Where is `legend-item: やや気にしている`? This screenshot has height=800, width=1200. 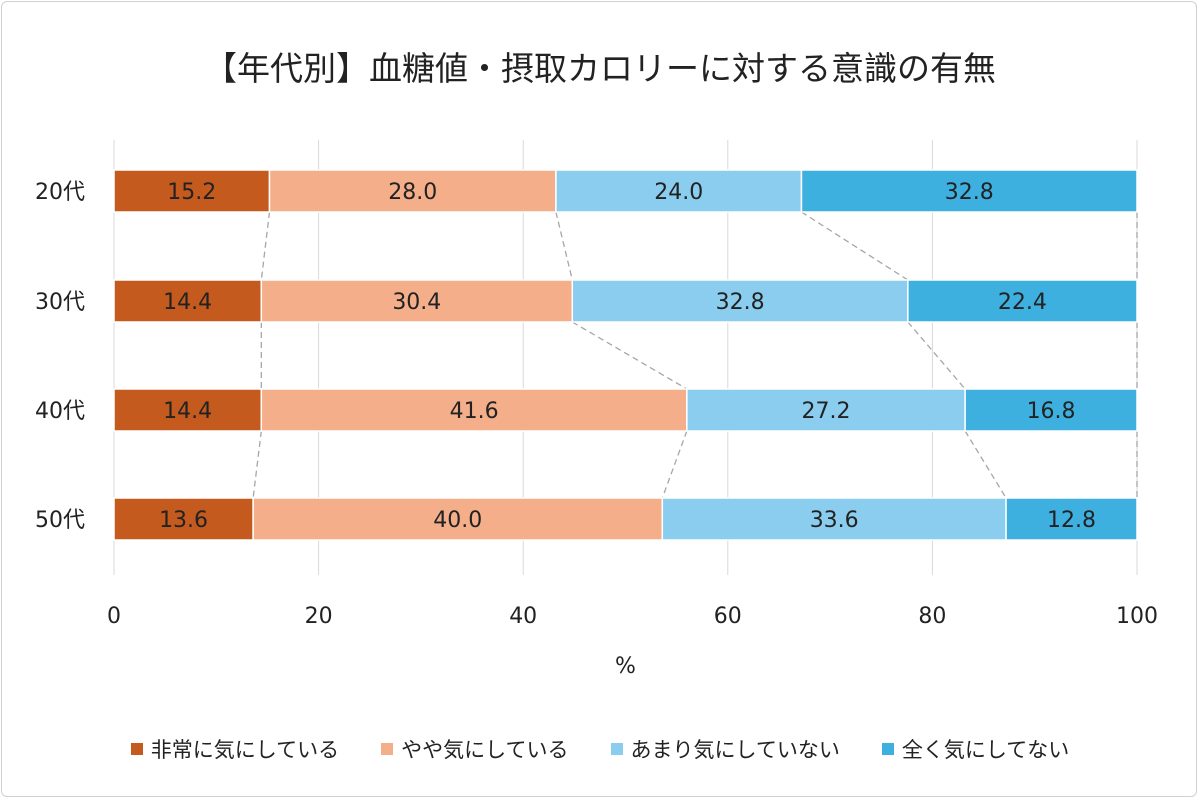
legend-item: やや気にしている is located at coordinates (475, 749).